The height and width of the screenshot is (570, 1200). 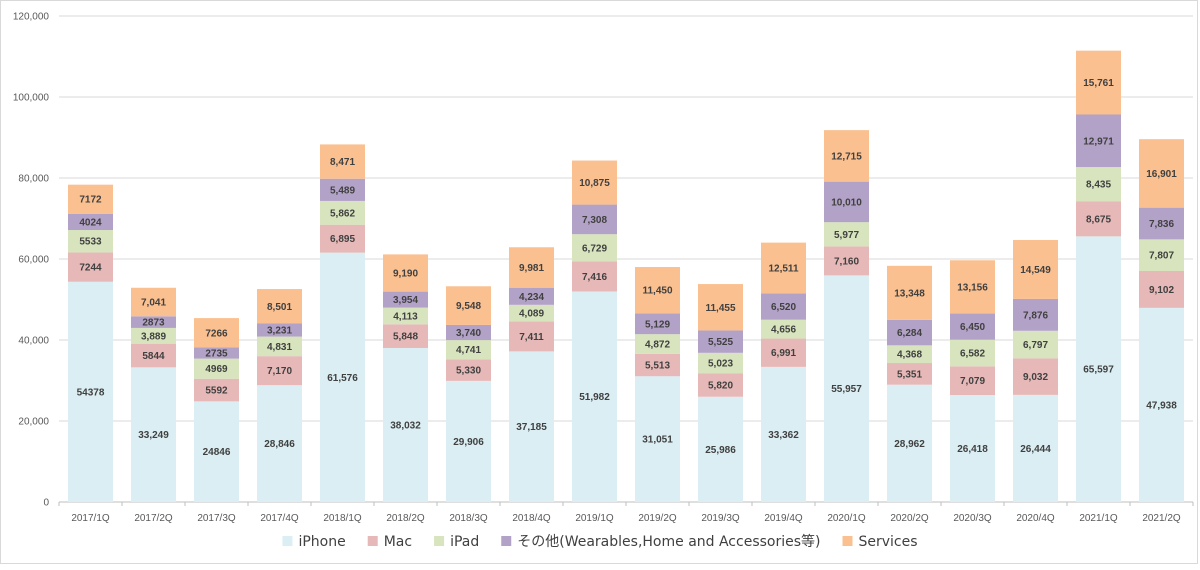 I want to click on data-label: 26,444, so click(x=1035, y=449).